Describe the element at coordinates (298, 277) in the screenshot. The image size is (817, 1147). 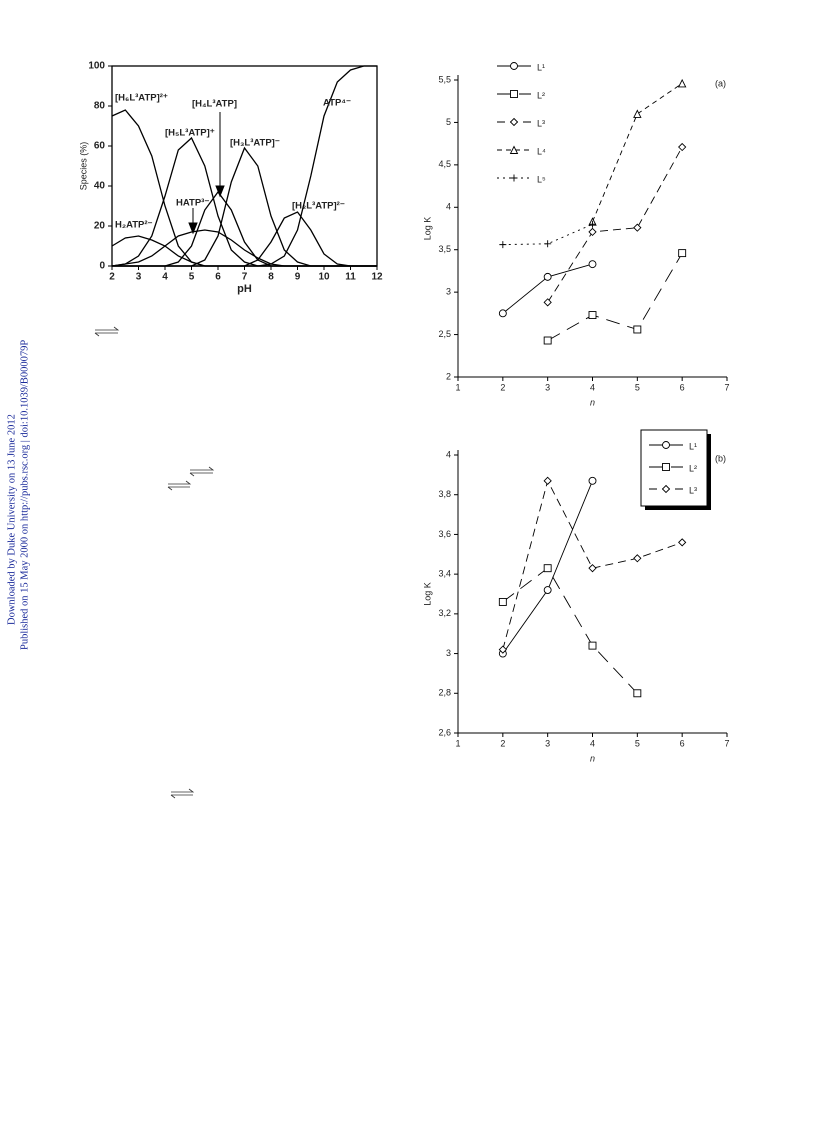
I see `x-tick-label: 9` at that location.